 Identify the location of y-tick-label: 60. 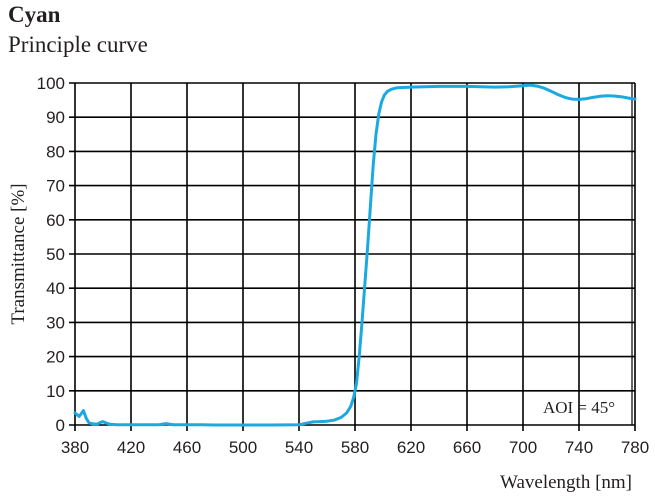
(55, 220).